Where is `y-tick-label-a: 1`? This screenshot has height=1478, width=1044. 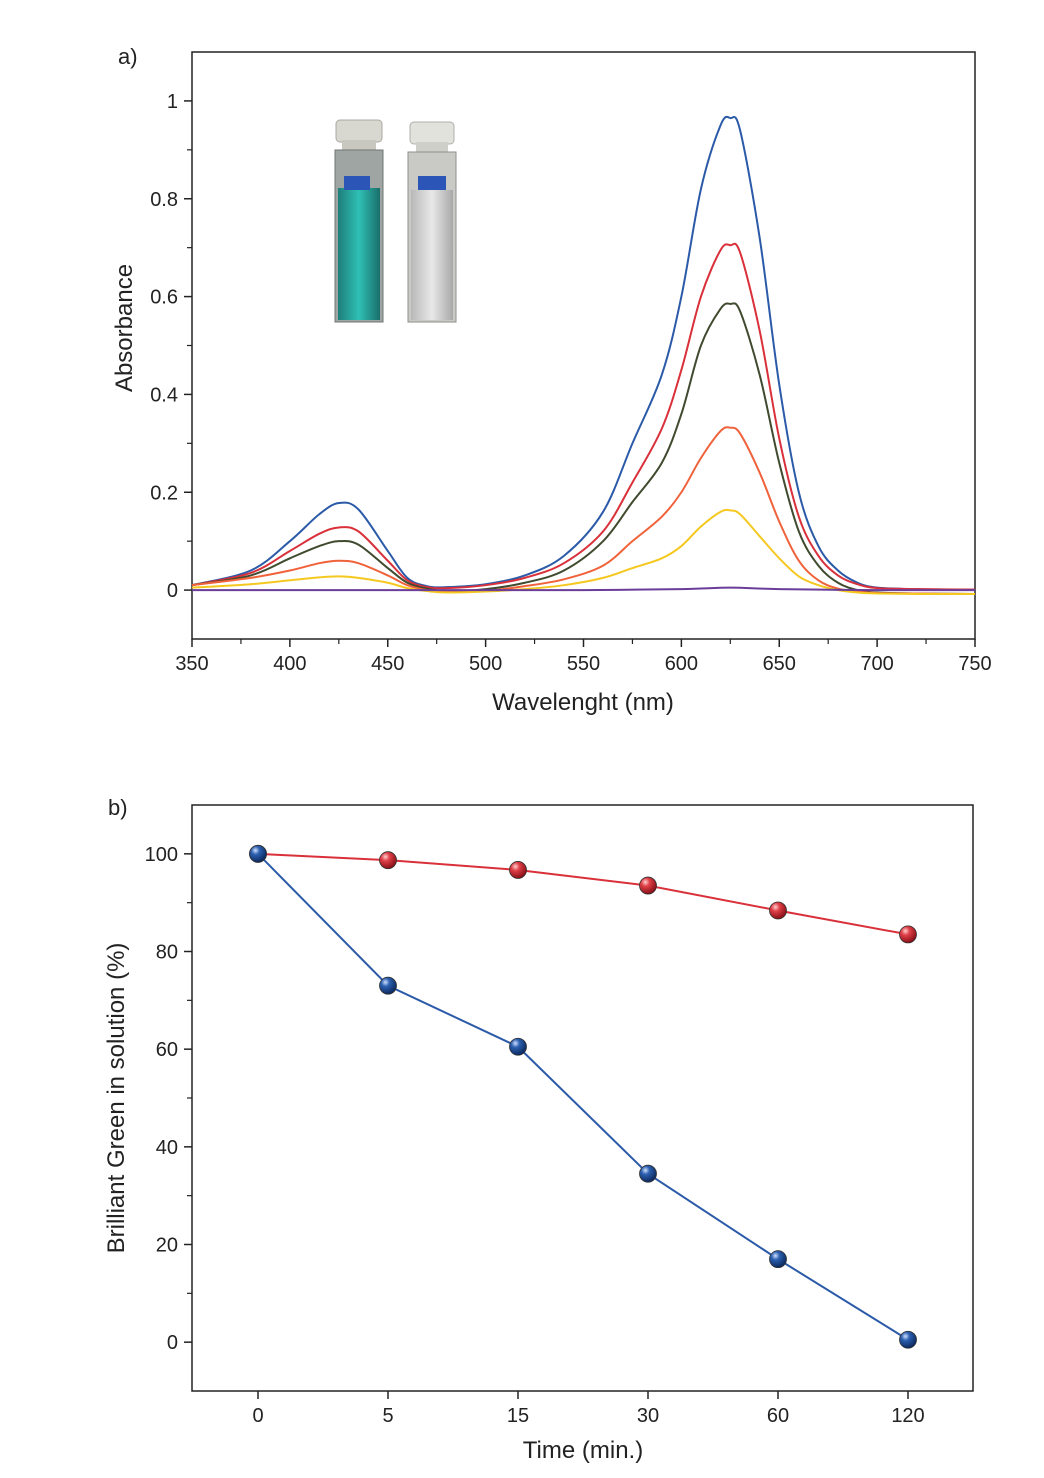
y-tick-label-a: 1 is located at coordinates (172, 102).